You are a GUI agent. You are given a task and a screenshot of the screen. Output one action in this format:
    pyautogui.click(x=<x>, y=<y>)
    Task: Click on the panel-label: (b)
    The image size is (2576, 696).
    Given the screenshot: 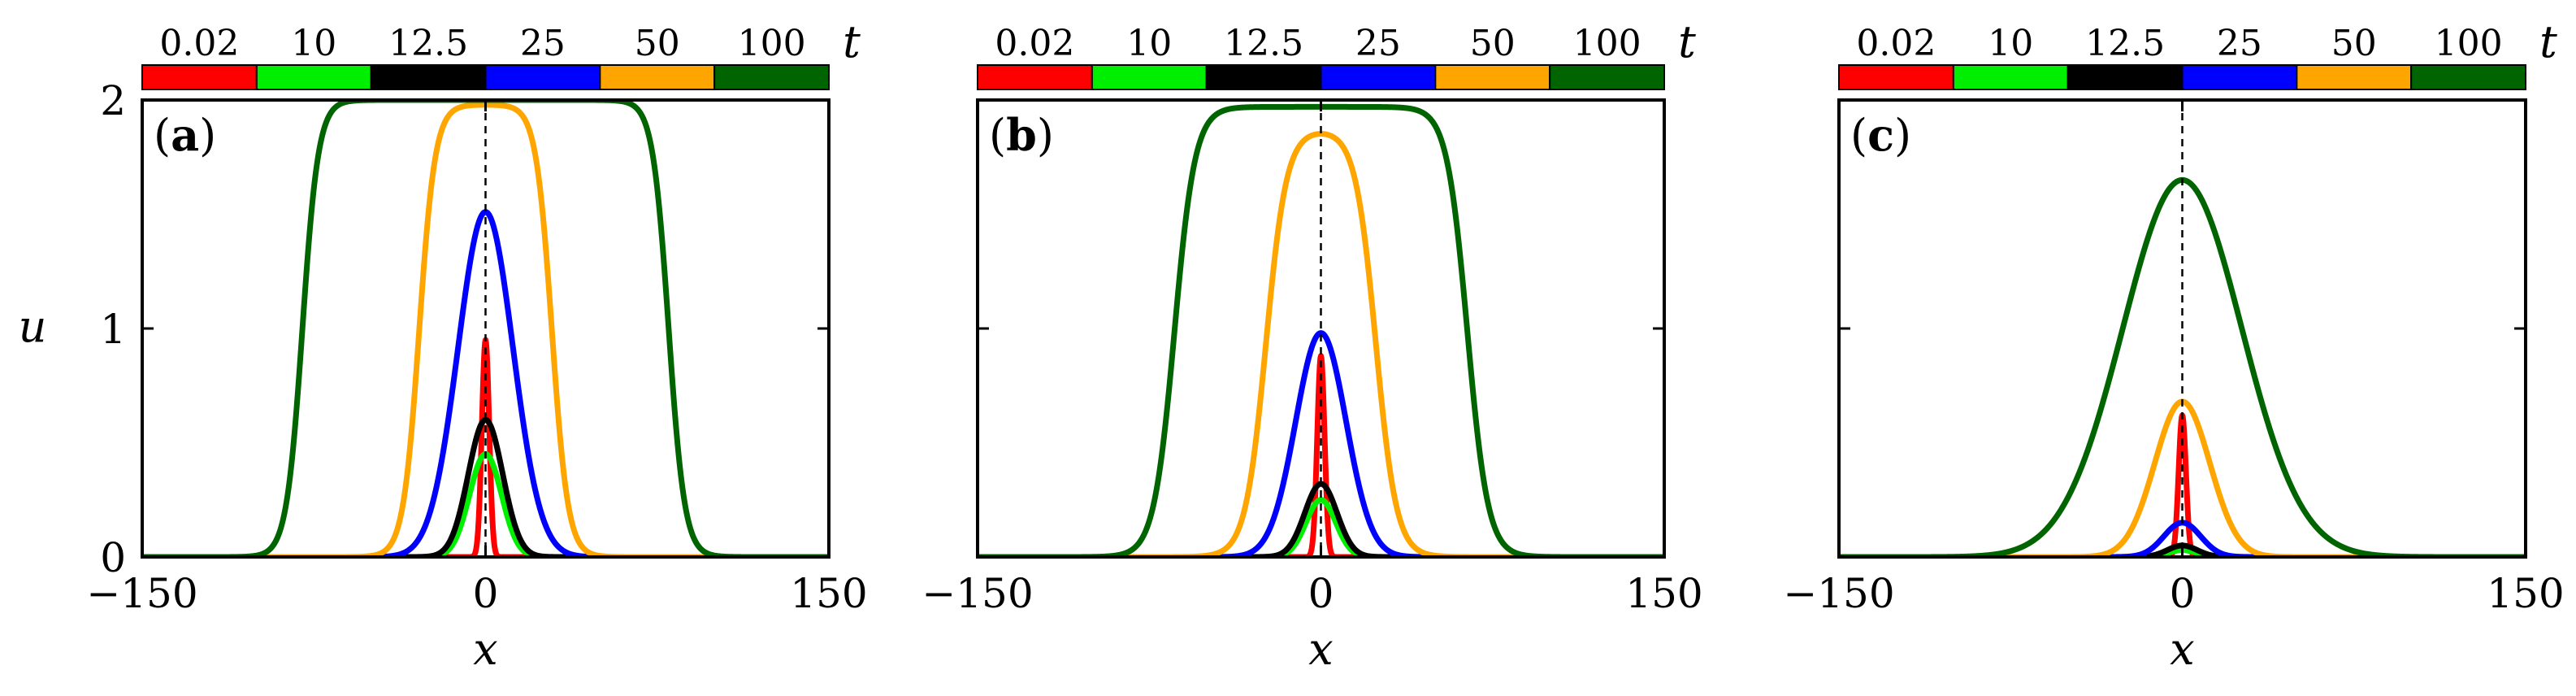 What is the action you would take?
    pyautogui.click(x=1022, y=135)
    